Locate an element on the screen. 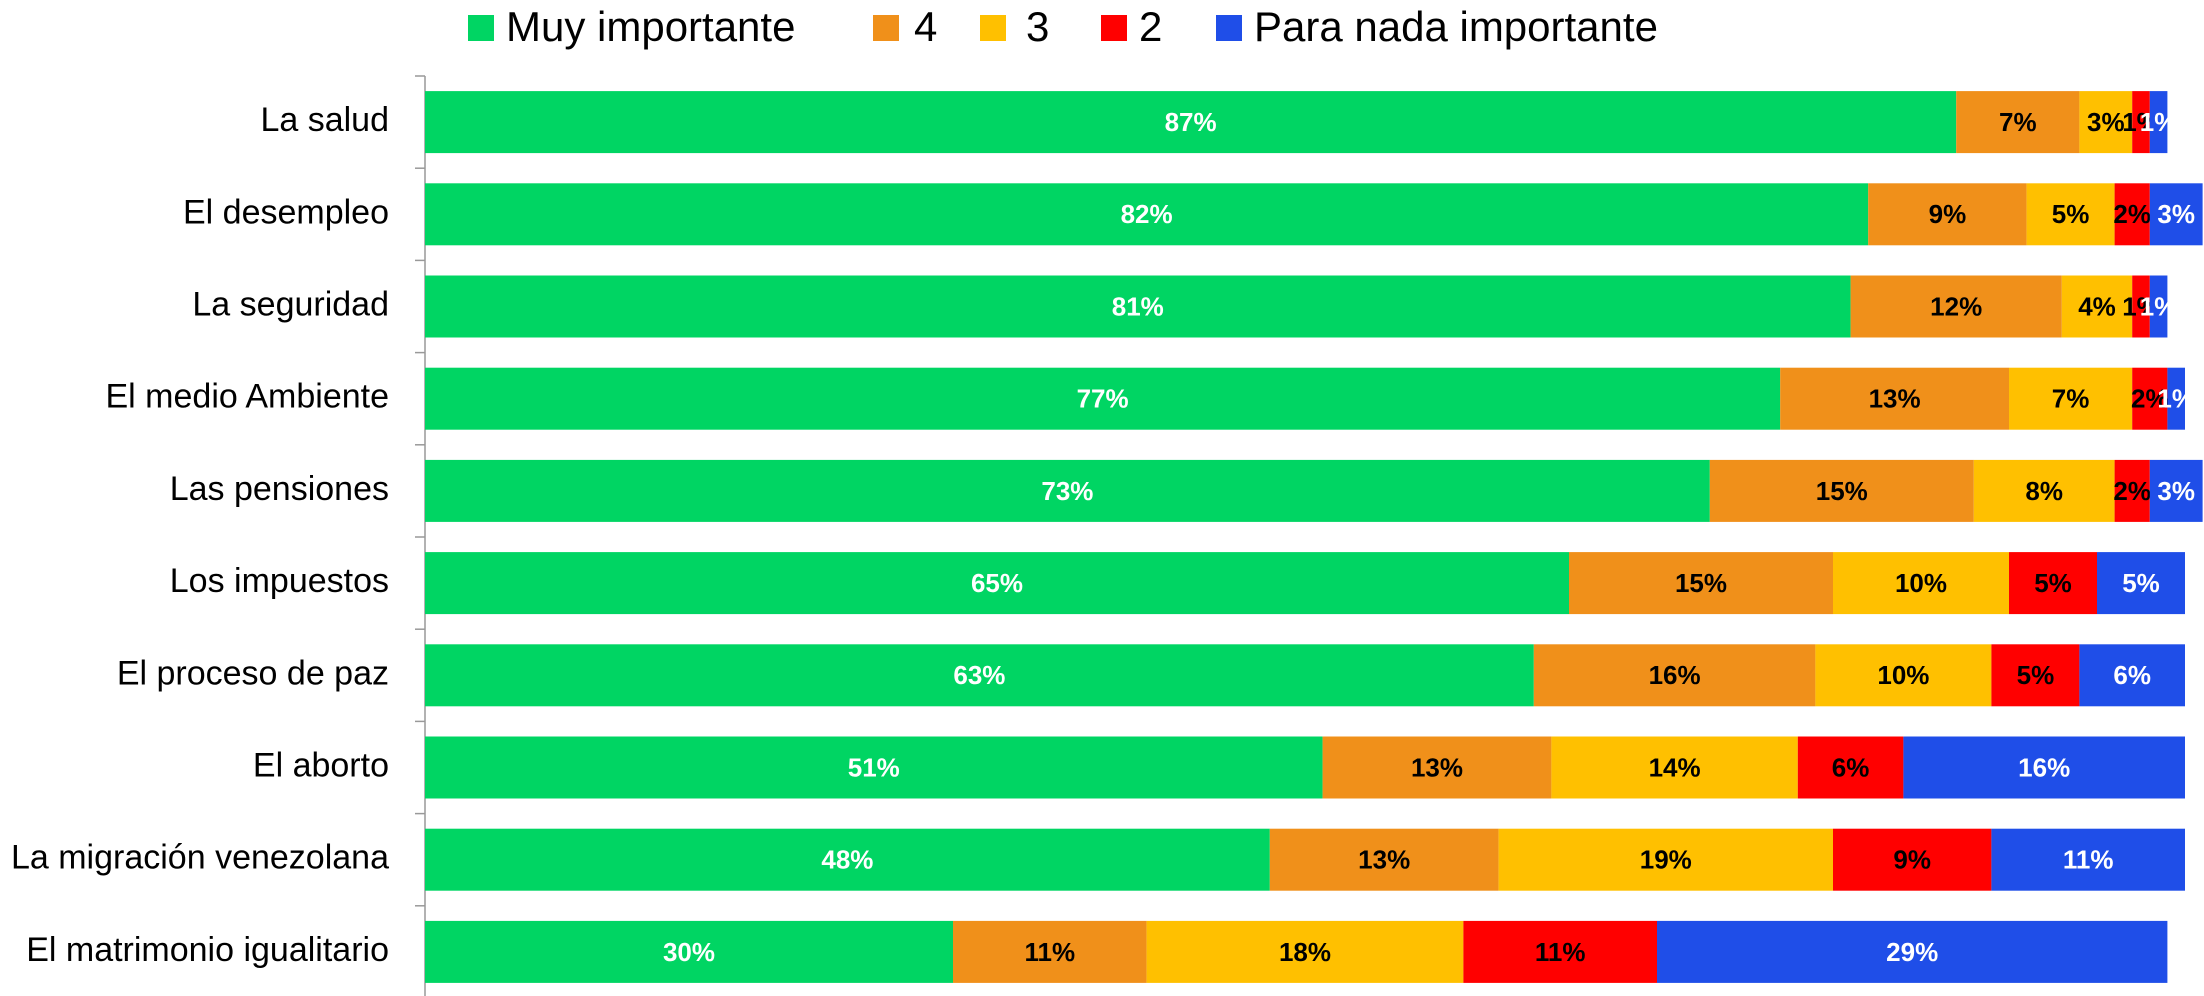 The height and width of the screenshot is (996, 2204). category-label: El matrimonio igualitario is located at coordinates (207, 950).